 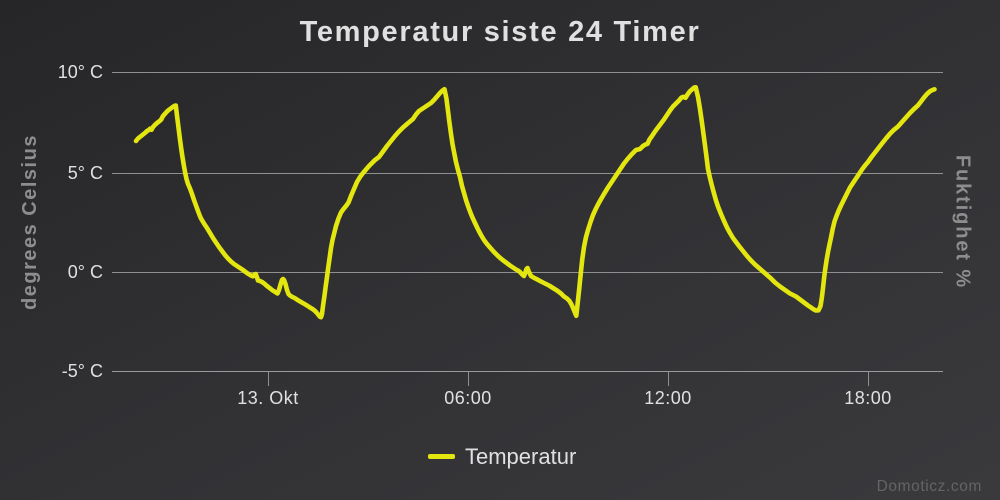 I want to click on svg-text: 10° C, so click(x=80, y=72).